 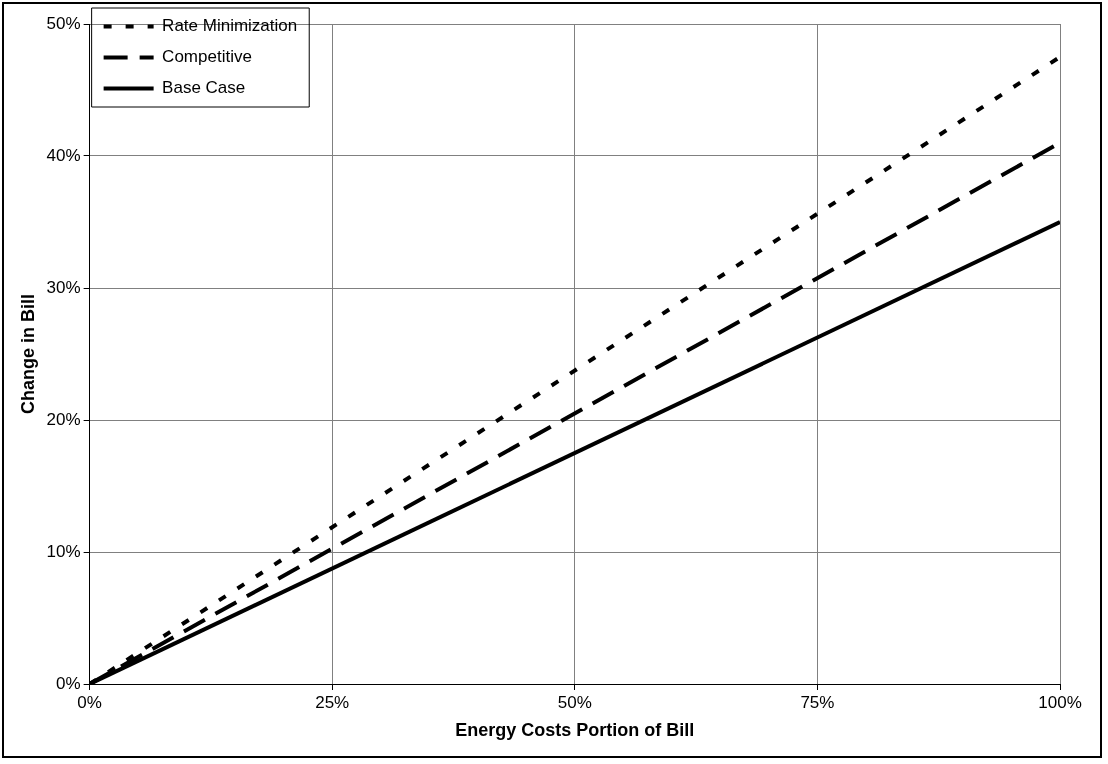 What do you see at coordinates (817, 702) in the screenshot?
I see `x-tick-label: 75%` at bounding box center [817, 702].